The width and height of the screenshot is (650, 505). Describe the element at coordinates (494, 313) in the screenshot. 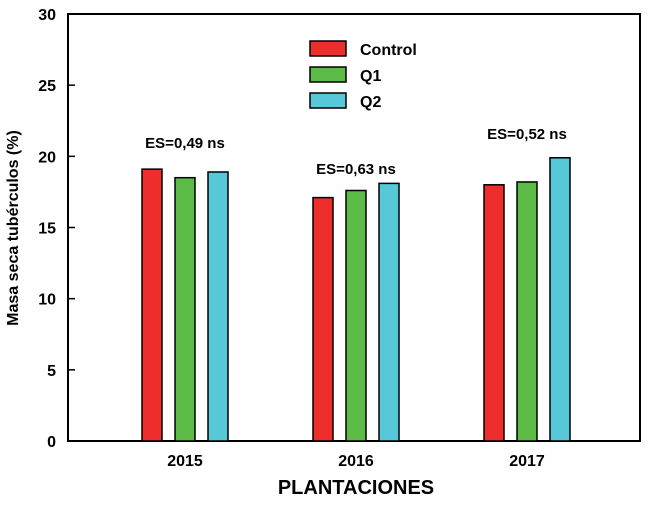

I see `bar-control-2017` at that location.